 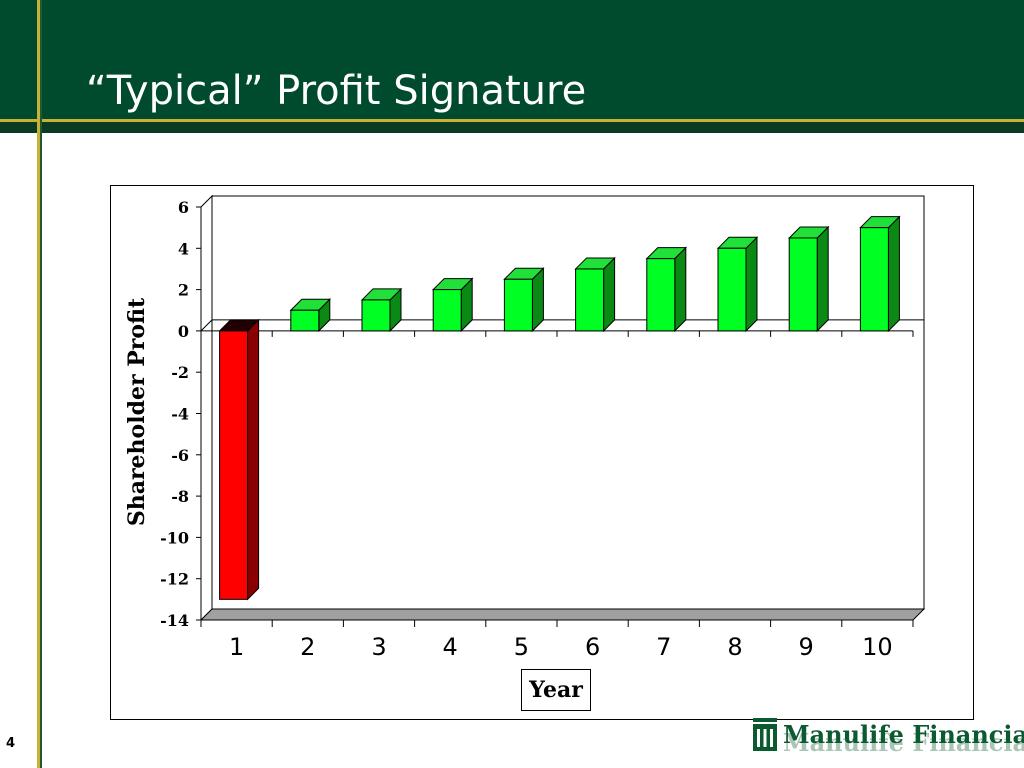 What do you see at coordinates (183, 248) in the screenshot?
I see `y-tick-label-1: 4` at bounding box center [183, 248].